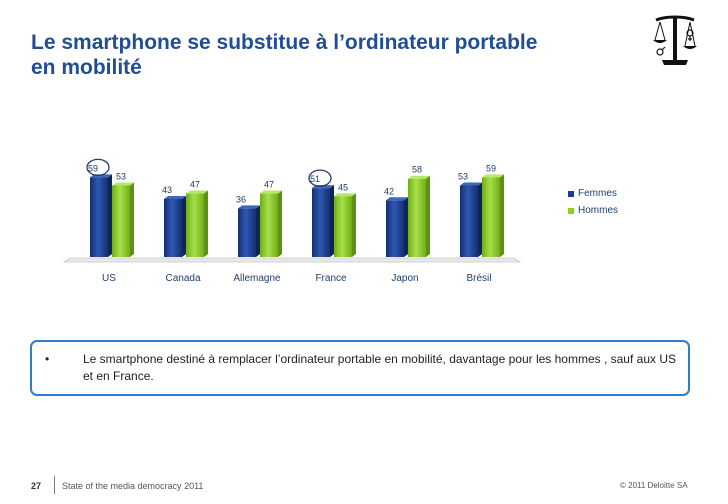 This screenshot has height=504, width=728. I want to click on legend-item-femmes: Femmes, so click(593, 193).